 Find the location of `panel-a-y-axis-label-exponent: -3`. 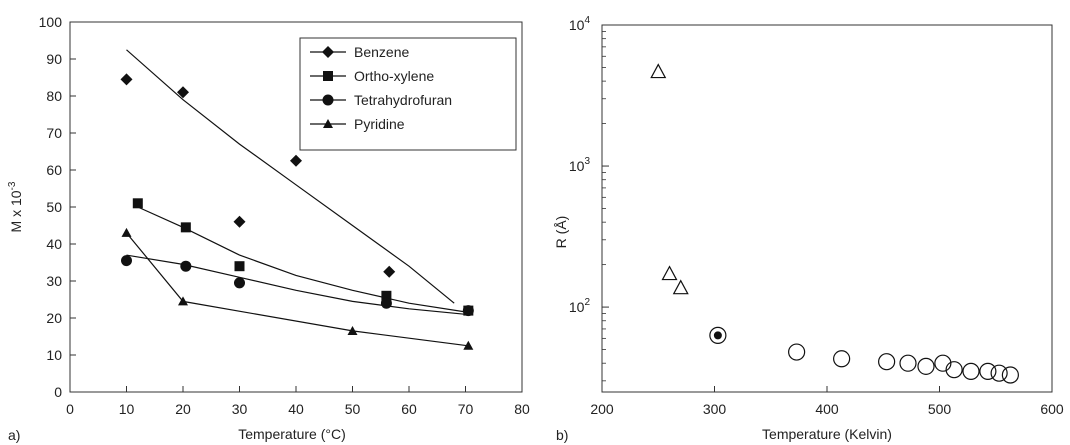

panel-a-y-axis-label-exponent: -3 is located at coordinates (12, 185).